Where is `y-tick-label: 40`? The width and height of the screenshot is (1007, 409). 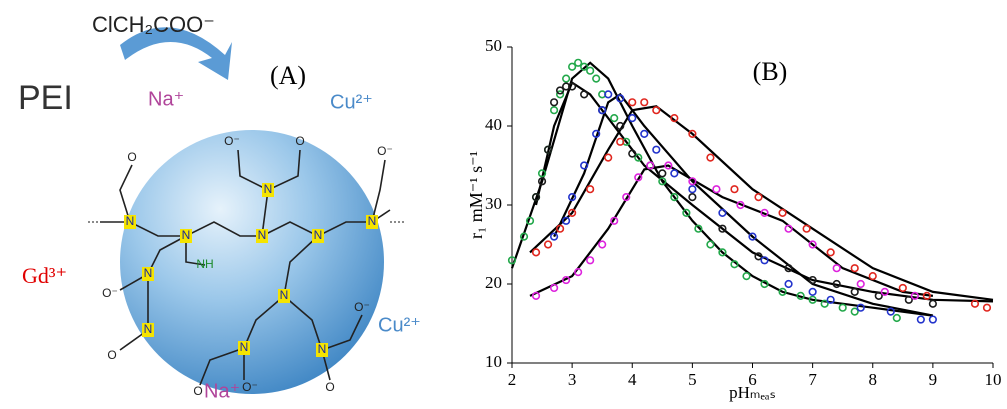
y-tick-label: 40 is located at coordinates (493, 124).